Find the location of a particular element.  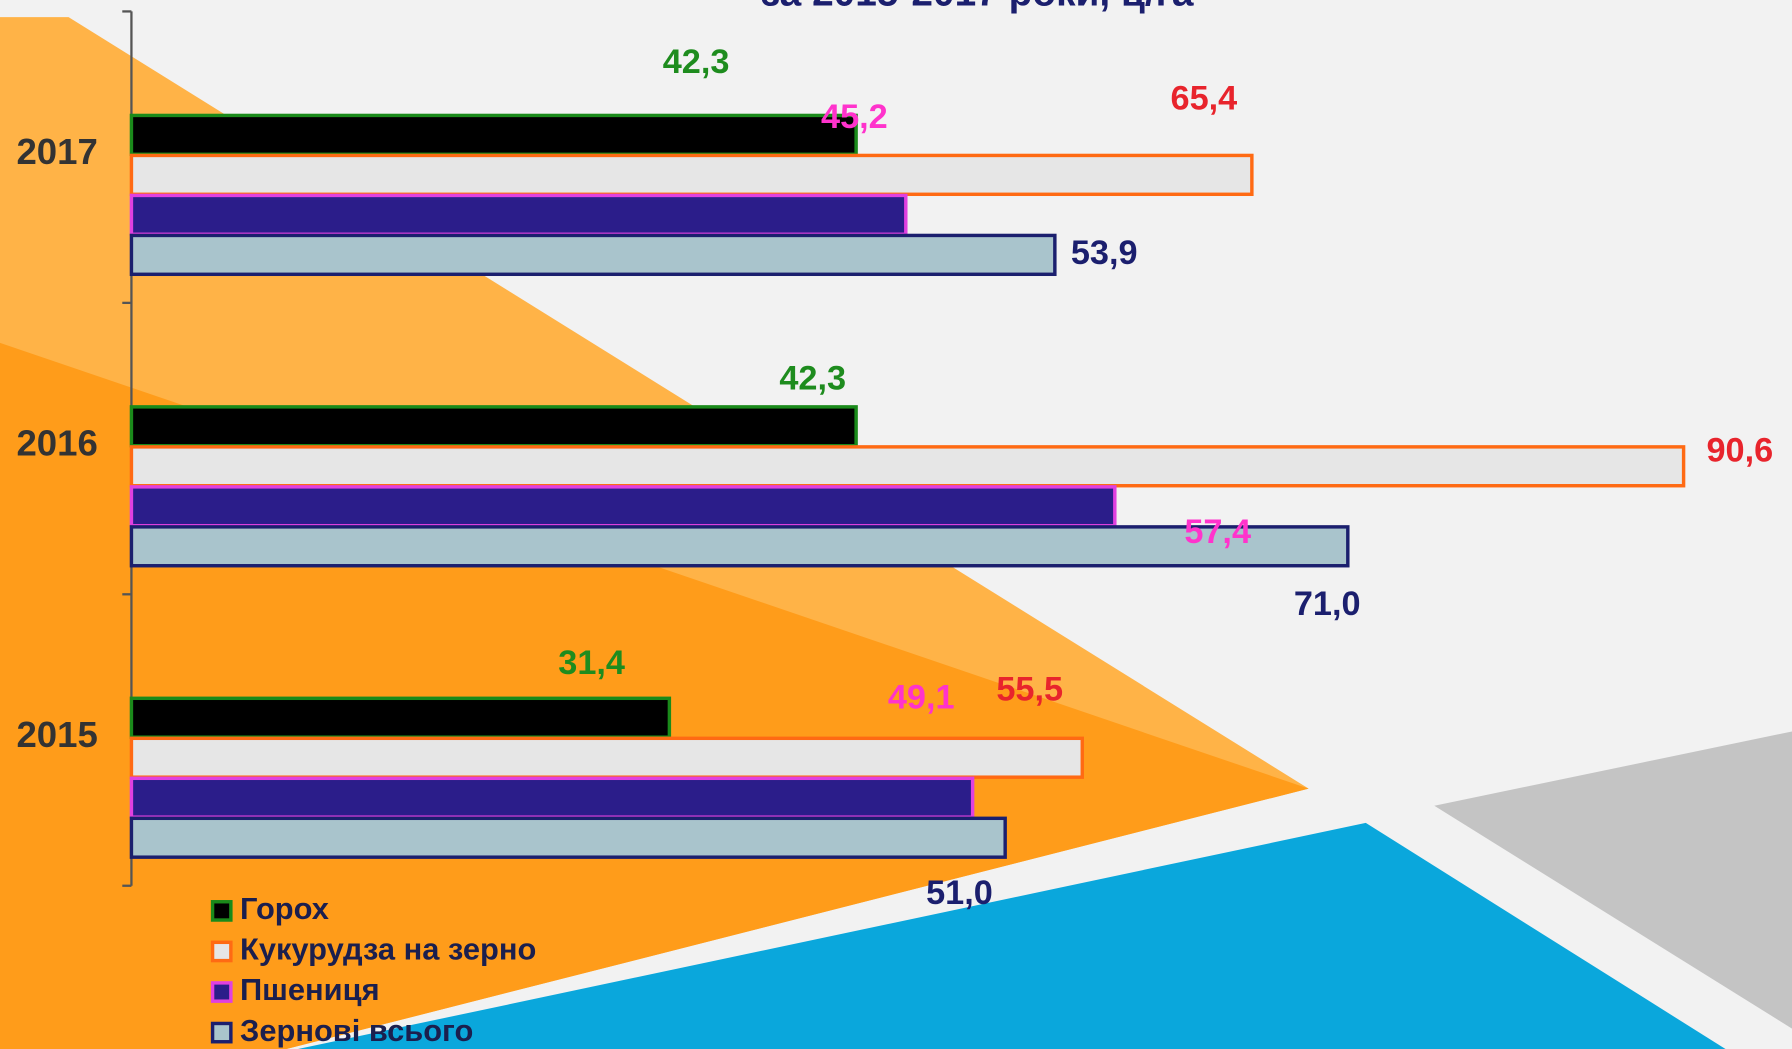

value-label: 51,0 is located at coordinates (959, 893).